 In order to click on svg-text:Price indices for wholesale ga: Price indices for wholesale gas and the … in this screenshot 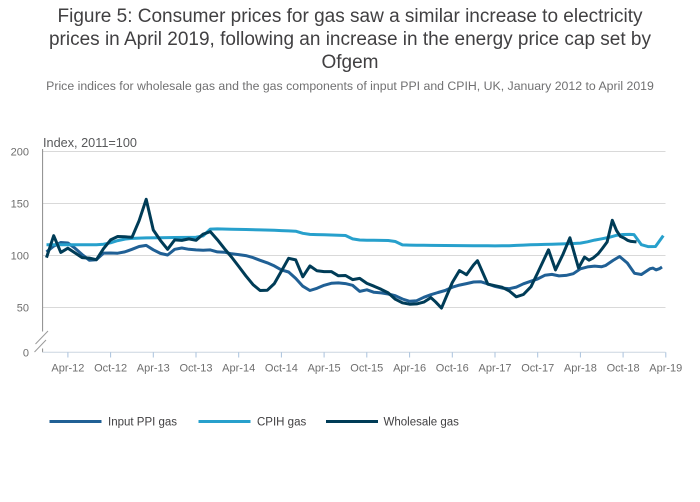, I will do `click(350, 86)`.